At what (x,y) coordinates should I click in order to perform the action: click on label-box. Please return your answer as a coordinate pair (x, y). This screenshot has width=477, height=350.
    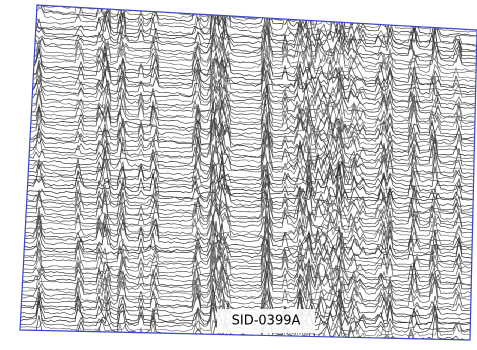
    Looking at the image, I should click on (266, 321).